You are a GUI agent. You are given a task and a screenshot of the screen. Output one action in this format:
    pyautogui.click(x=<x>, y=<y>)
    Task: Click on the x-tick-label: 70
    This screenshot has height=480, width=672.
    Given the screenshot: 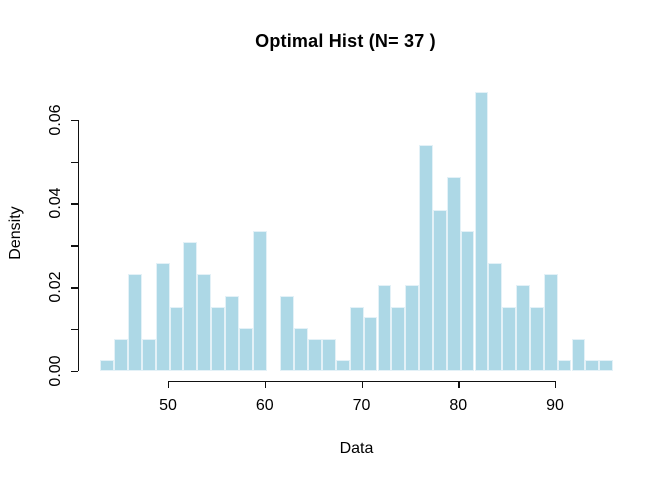 What is the action you would take?
    pyautogui.click(x=361, y=405)
    